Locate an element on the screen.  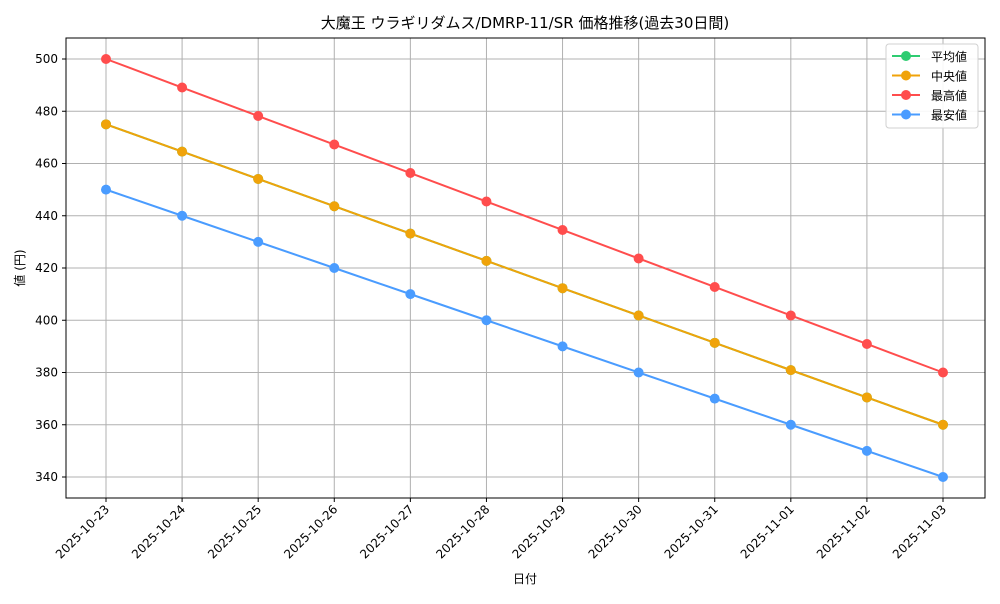
legend-label: 平均値 is located at coordinates (949, 56).